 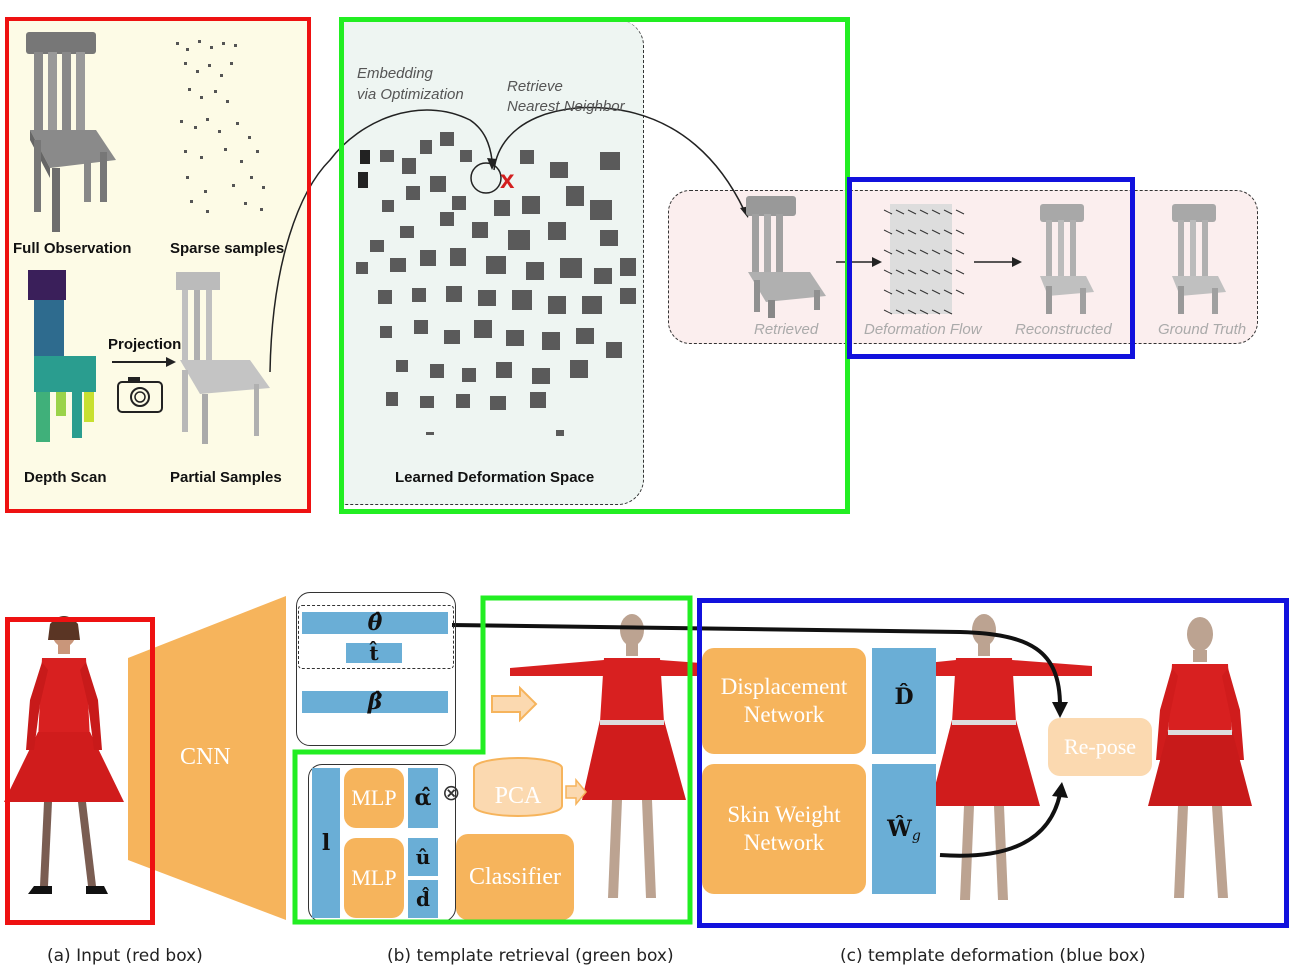 I want to click on classifier-block: Classifier, so click(x=515, y=877).